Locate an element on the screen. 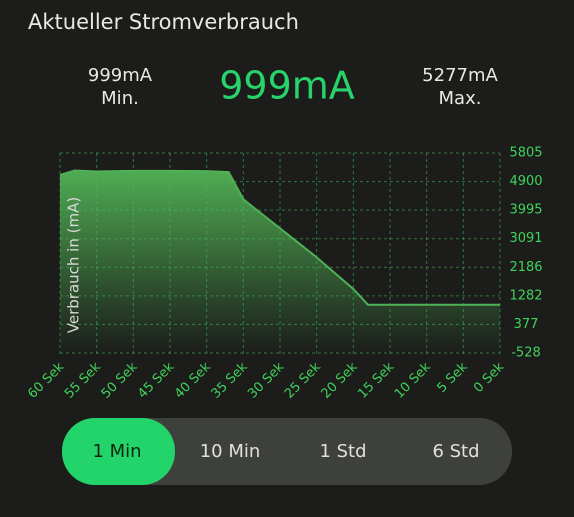 Image resolution: width=574 pixels, height=517 pixels. max-label: Max. is located at coordinates (460, 98).